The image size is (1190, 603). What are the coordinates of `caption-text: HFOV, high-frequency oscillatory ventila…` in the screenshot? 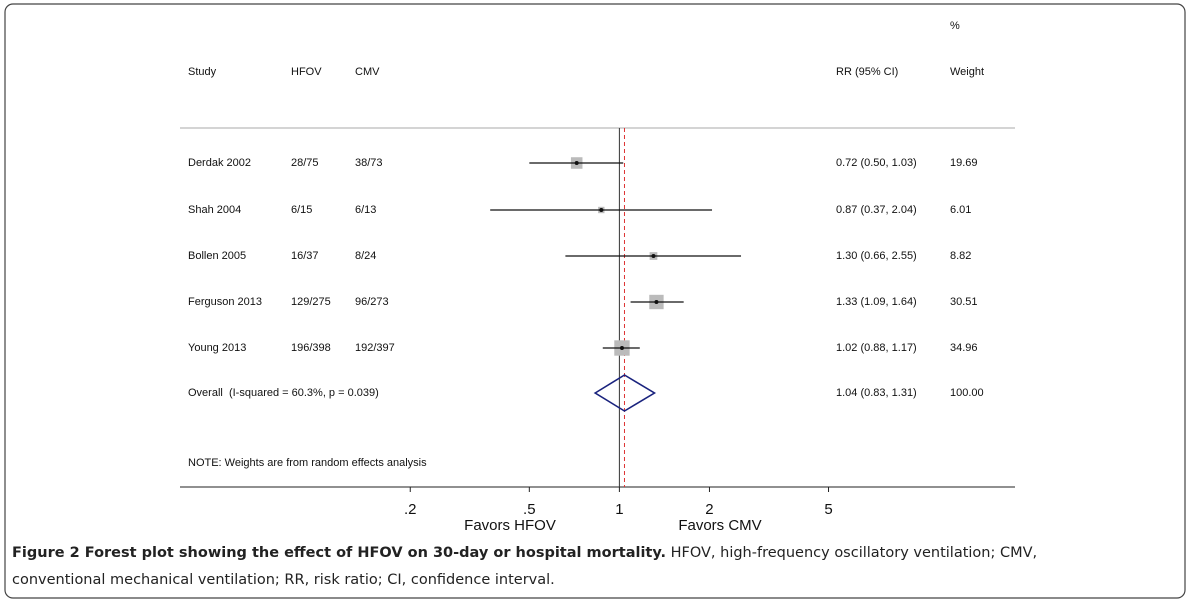 It's located at (854, 553).